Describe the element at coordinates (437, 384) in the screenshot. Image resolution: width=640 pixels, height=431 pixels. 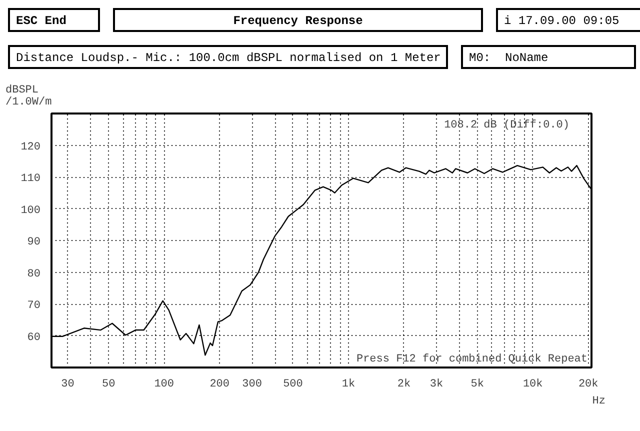
I see `x-tick-label: 3k` at that location.